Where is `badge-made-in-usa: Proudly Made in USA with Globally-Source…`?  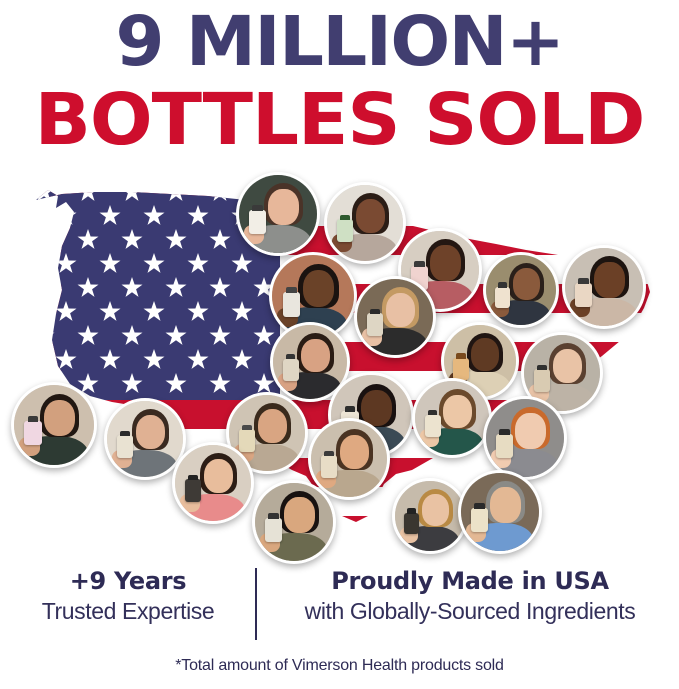 badge-made-in-usa: Proudly Made in USA with Globally-Source… is located at coordinates (470, 596).